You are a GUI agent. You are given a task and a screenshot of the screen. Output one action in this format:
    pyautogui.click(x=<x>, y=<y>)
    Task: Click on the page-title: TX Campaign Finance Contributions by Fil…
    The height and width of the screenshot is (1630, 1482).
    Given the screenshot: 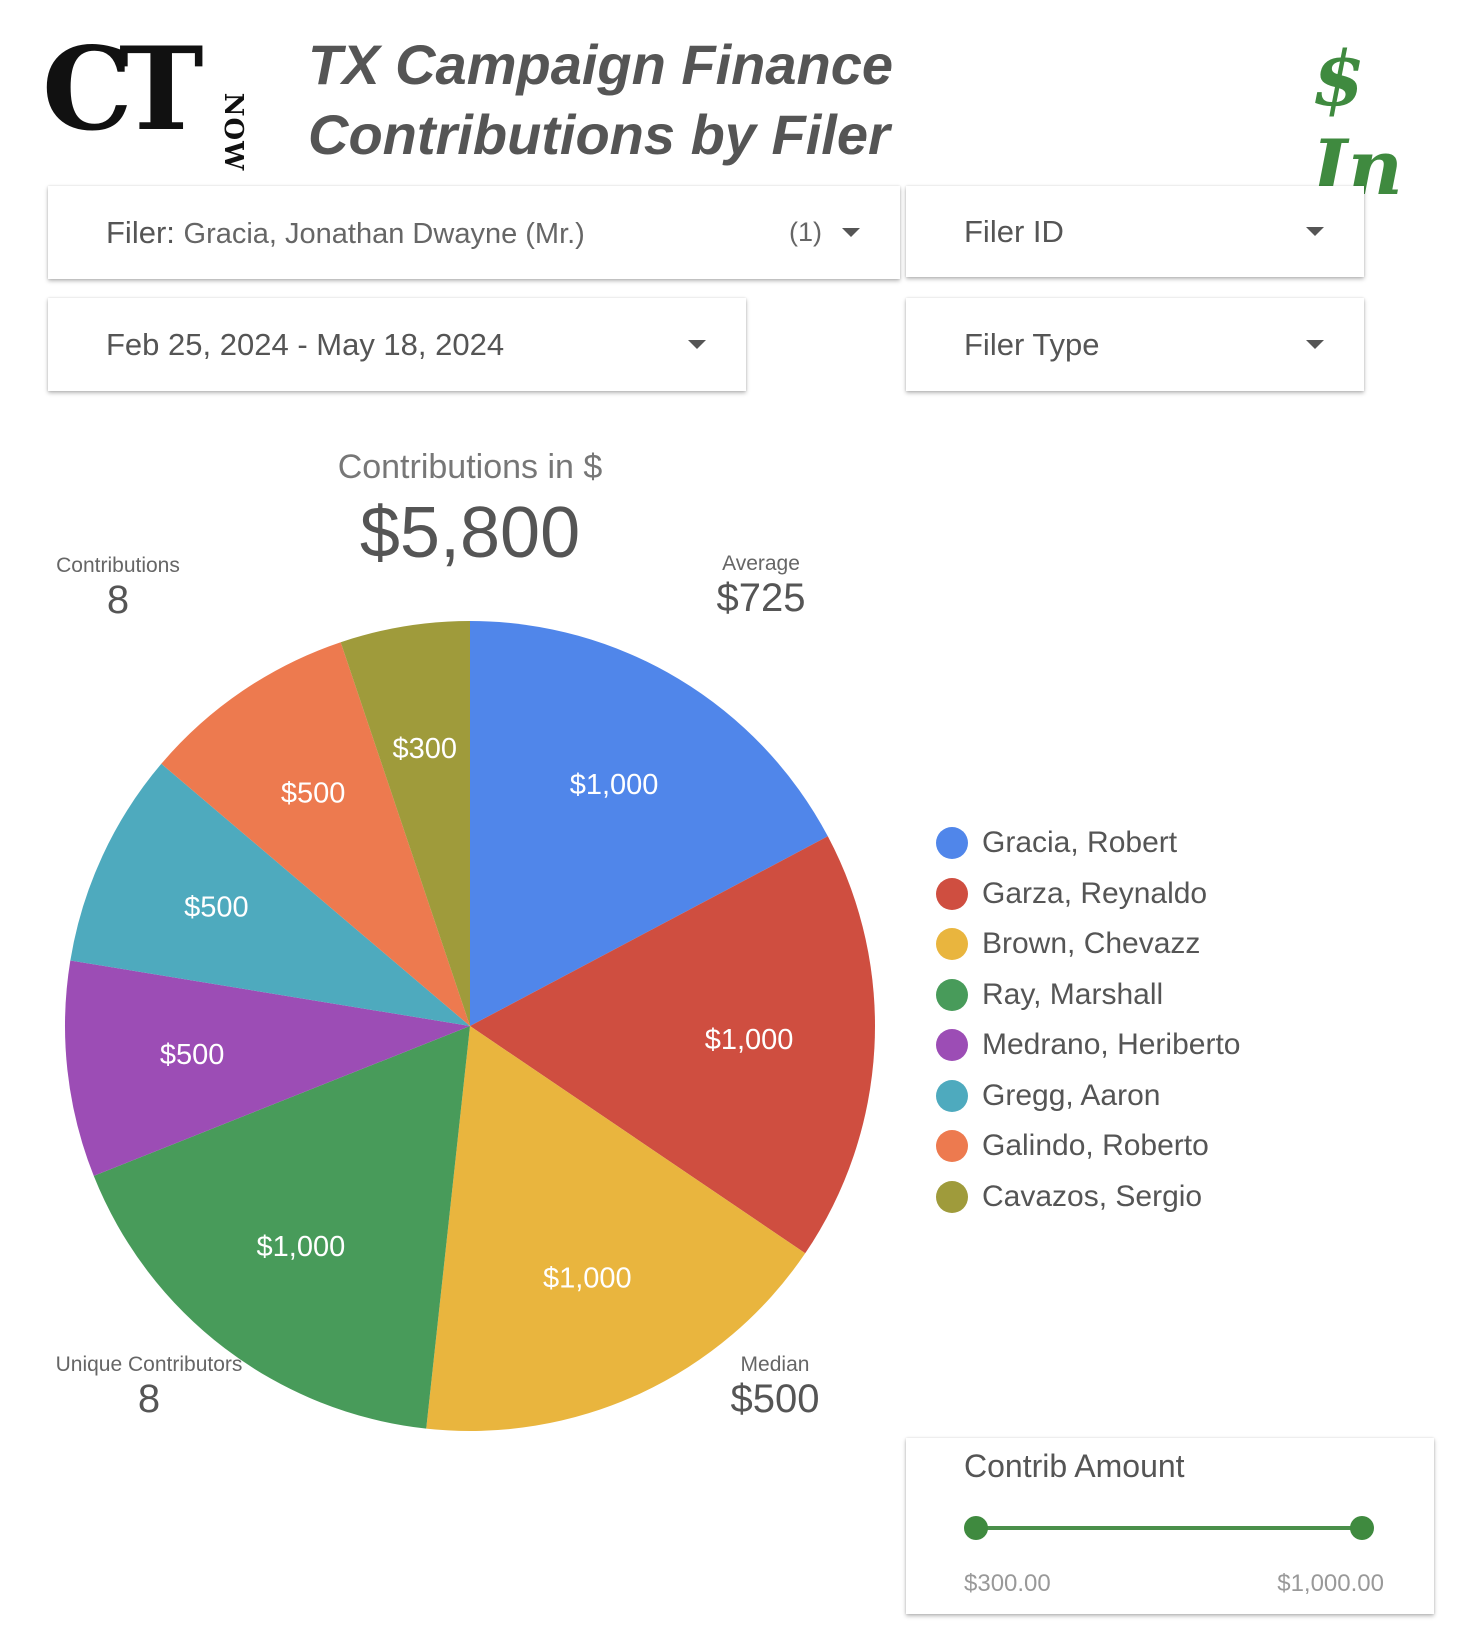 What is the action you would take?
    pyautogui.click(x=600, y=99)
    